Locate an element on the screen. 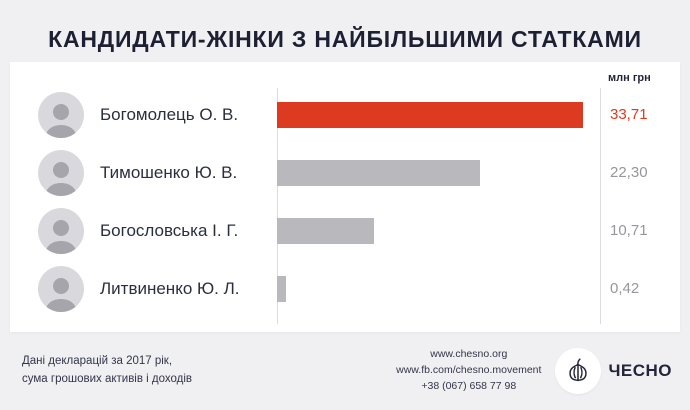 The height and width of the screenshot is (410, 690). note-line-1: Дані декларацій за 2017 рік, is located at coordinates (97, 361).